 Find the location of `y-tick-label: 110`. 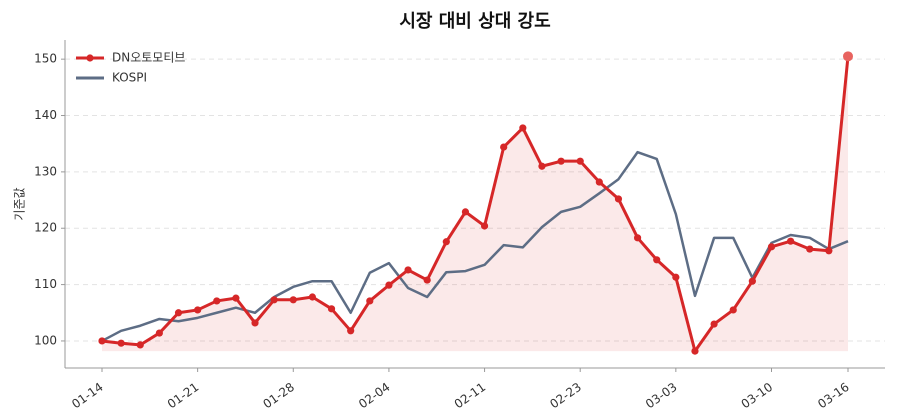

y-tick-label: 110 is located at coordinates (45, 284).